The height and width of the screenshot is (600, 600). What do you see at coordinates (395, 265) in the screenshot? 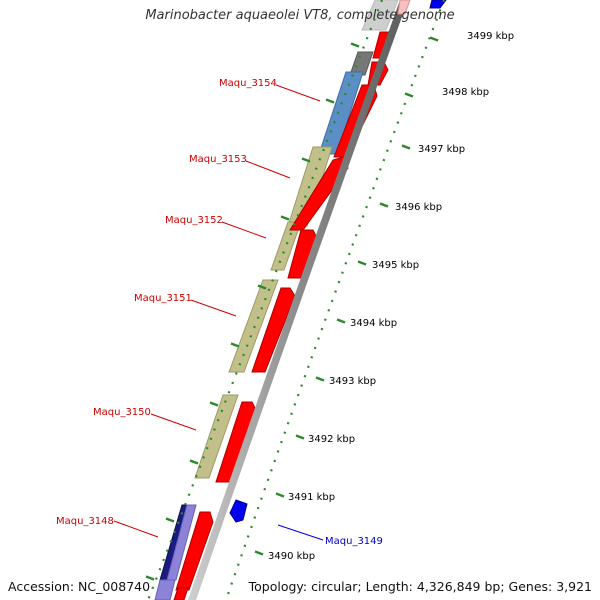
I see `scale-label: 3495 kbp` at bounding box center [395, 265].